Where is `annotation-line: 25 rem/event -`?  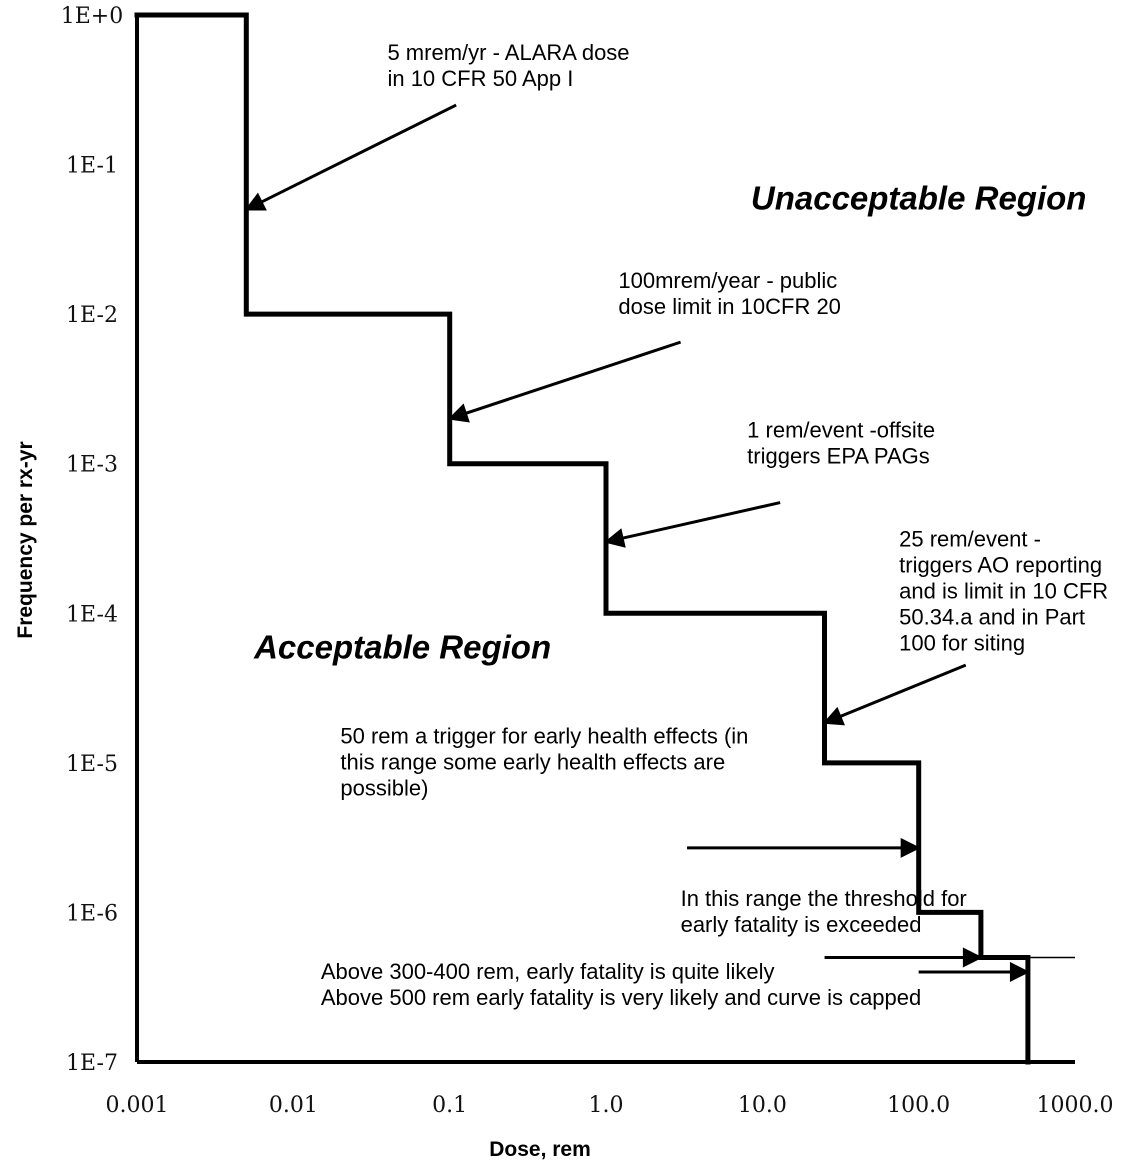
annotation-line: 25 rem/event - is located at coordinates (970, 538).